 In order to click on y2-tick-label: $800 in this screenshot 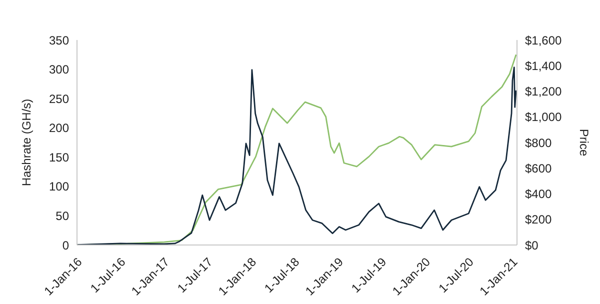, I will do `click(538, 143)`.